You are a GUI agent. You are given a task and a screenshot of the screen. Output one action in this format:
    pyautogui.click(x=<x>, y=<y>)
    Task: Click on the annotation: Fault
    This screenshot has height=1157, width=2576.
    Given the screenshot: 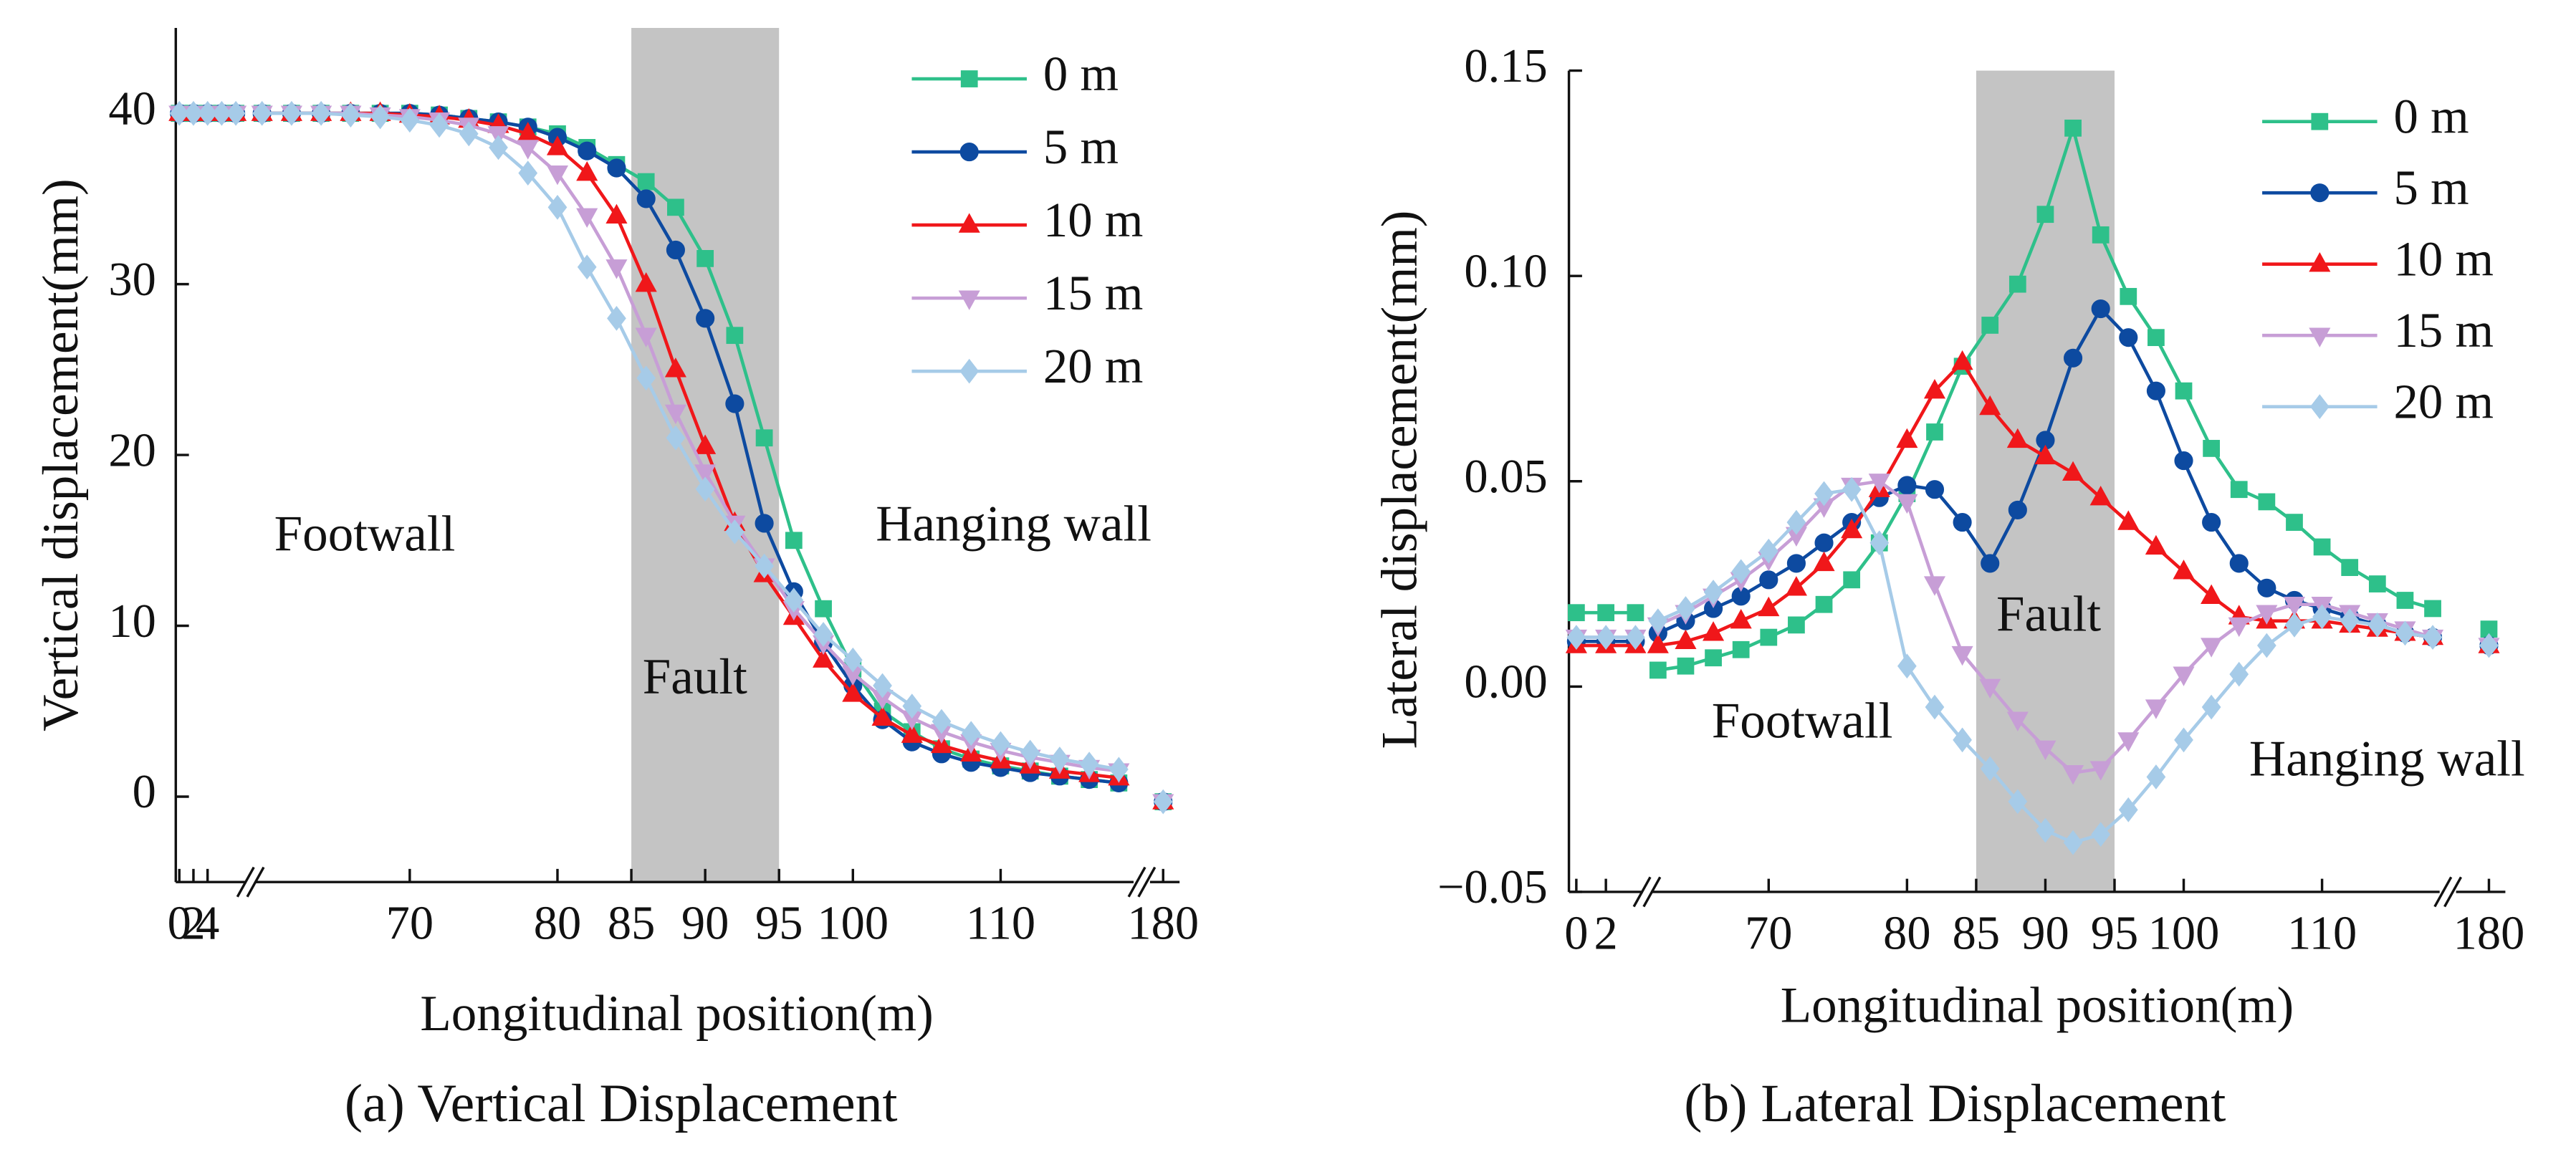 What is the action you would take?
    pyautogui.click(x=695, y=677)
    